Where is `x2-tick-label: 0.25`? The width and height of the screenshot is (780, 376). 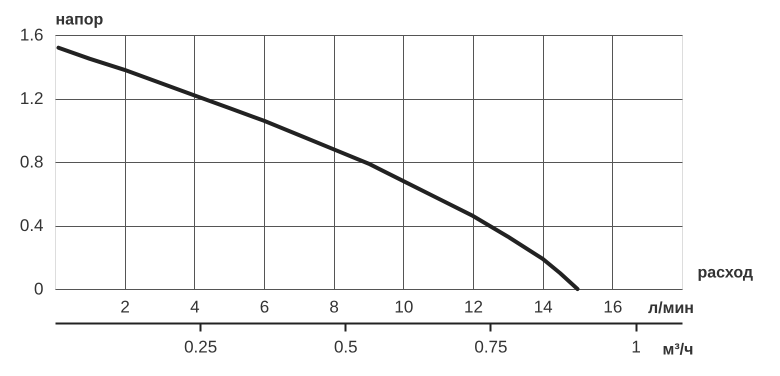
x2-tick-label: 0.25 is located at coordinates (201, 347).